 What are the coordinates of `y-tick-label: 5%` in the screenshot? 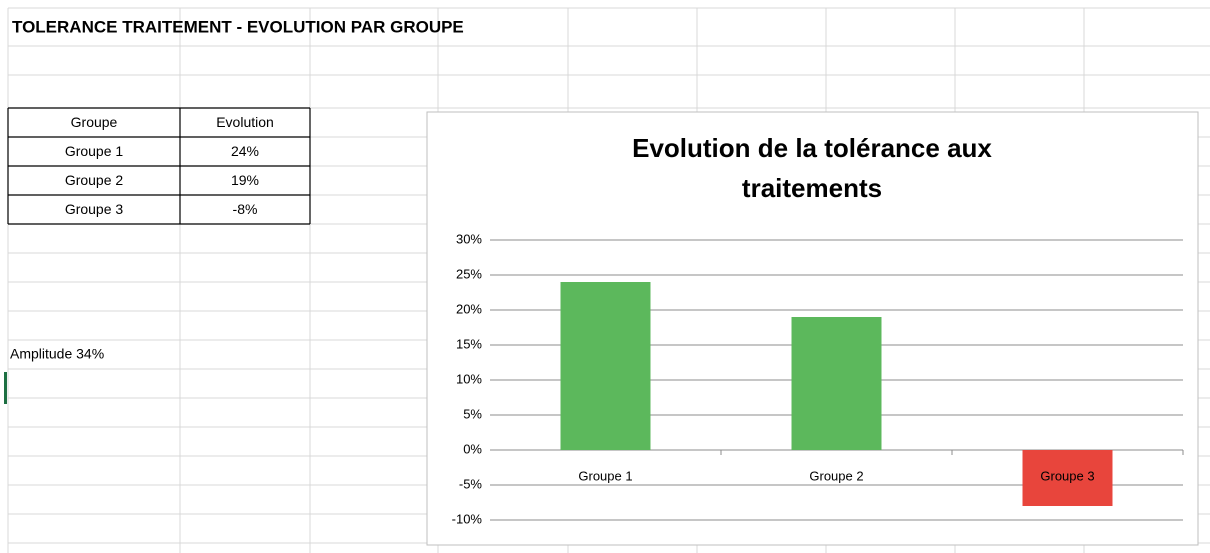 It's located at (472, 413).